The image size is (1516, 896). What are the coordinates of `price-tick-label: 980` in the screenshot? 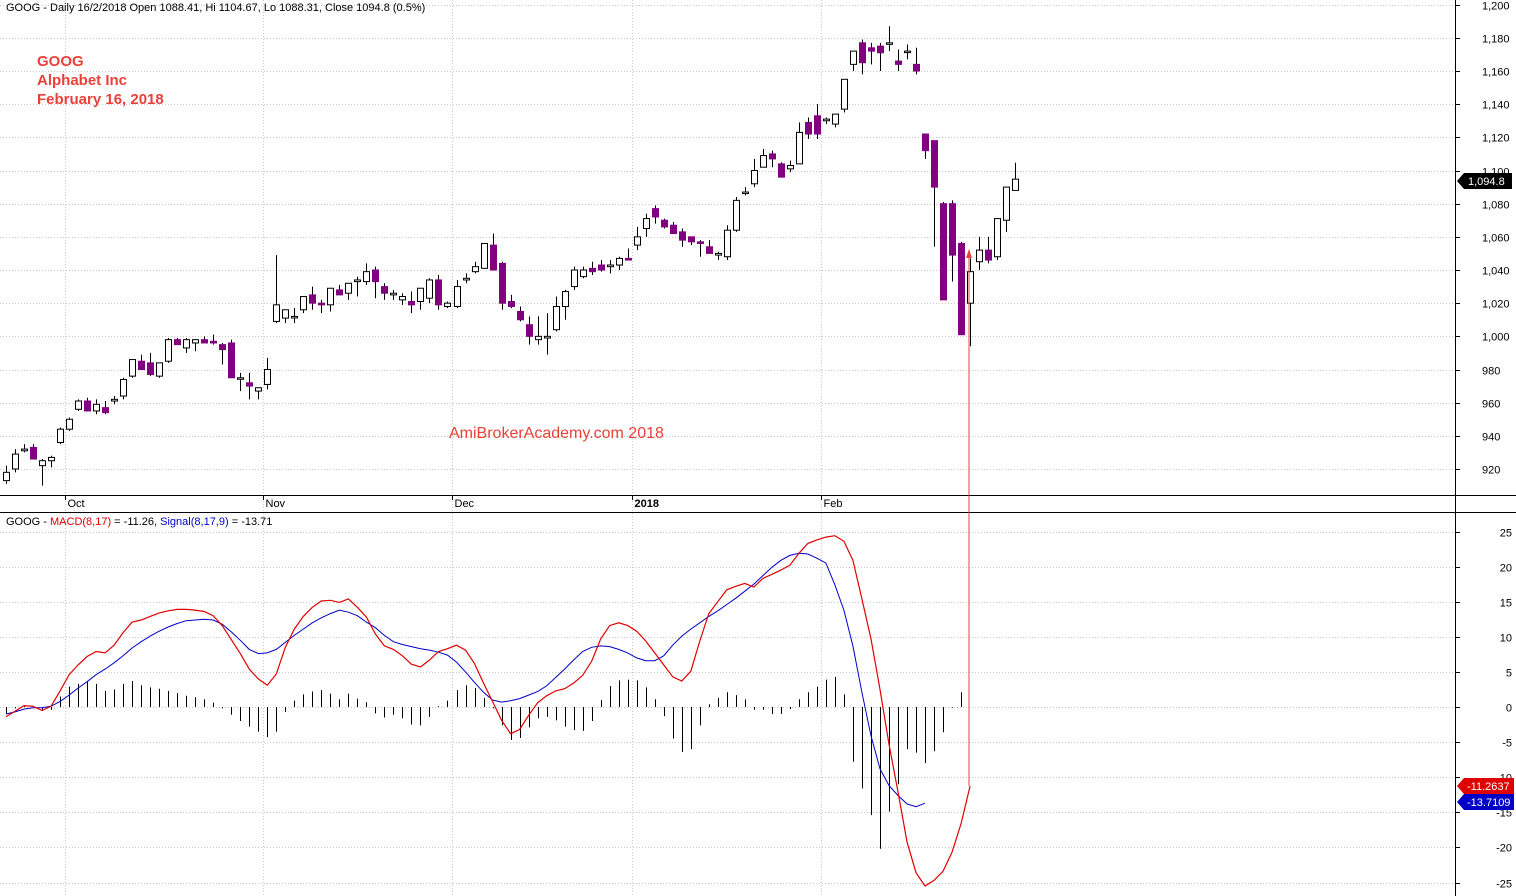 It's located at (1491, 372).